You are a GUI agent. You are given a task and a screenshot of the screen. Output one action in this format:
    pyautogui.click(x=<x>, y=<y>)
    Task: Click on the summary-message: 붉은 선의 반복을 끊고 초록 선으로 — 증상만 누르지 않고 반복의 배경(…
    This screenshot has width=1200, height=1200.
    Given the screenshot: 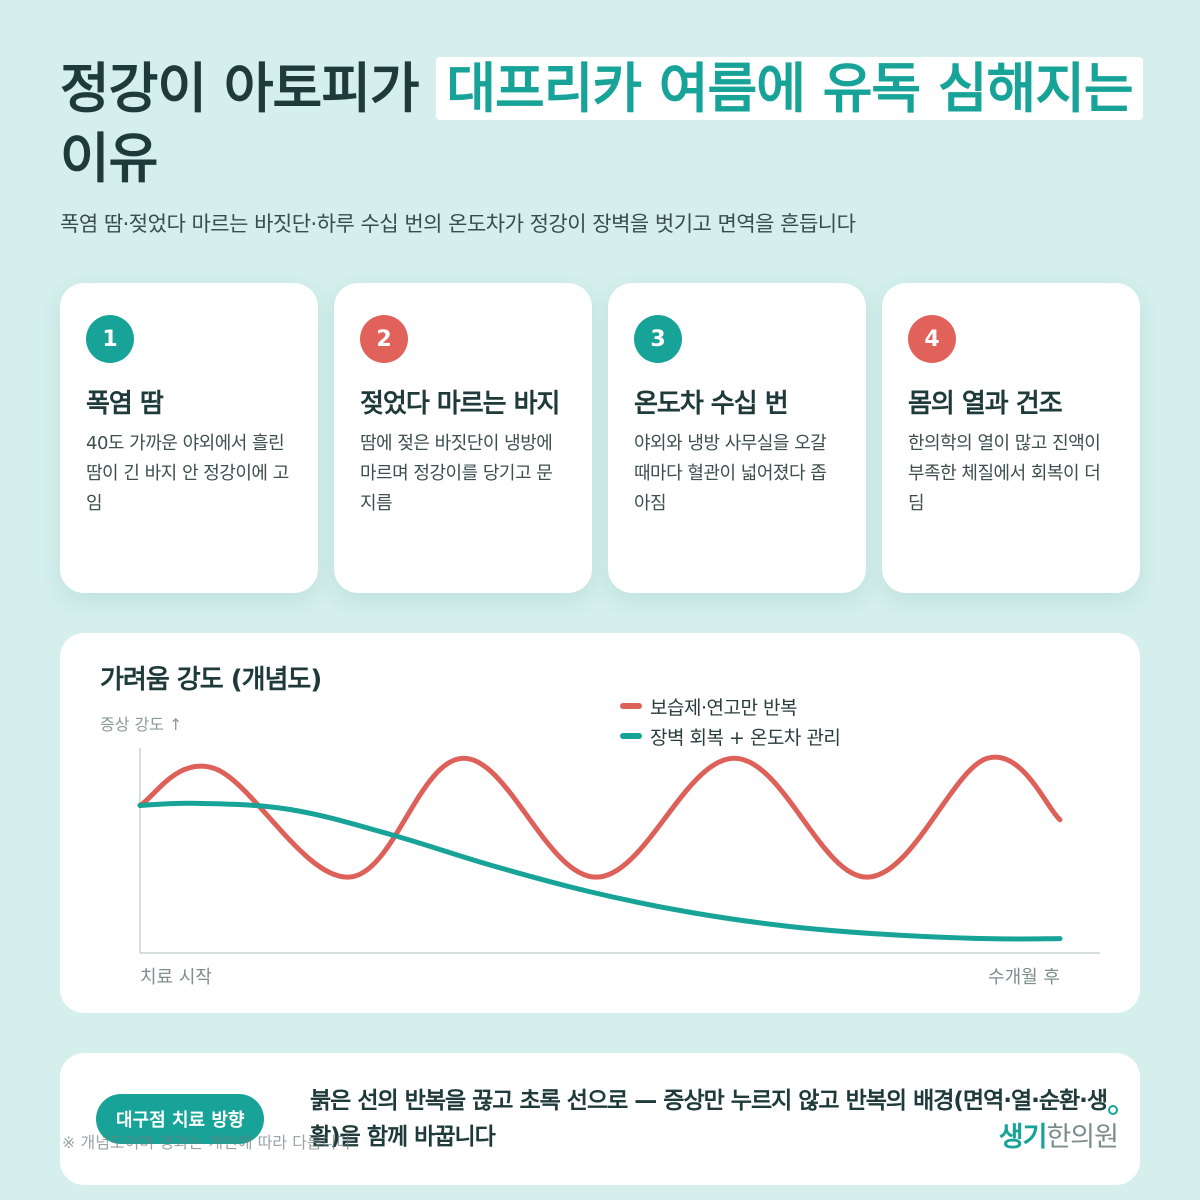 What is the action you would take?
    pyautogui.click(x=709, y=1119)
    